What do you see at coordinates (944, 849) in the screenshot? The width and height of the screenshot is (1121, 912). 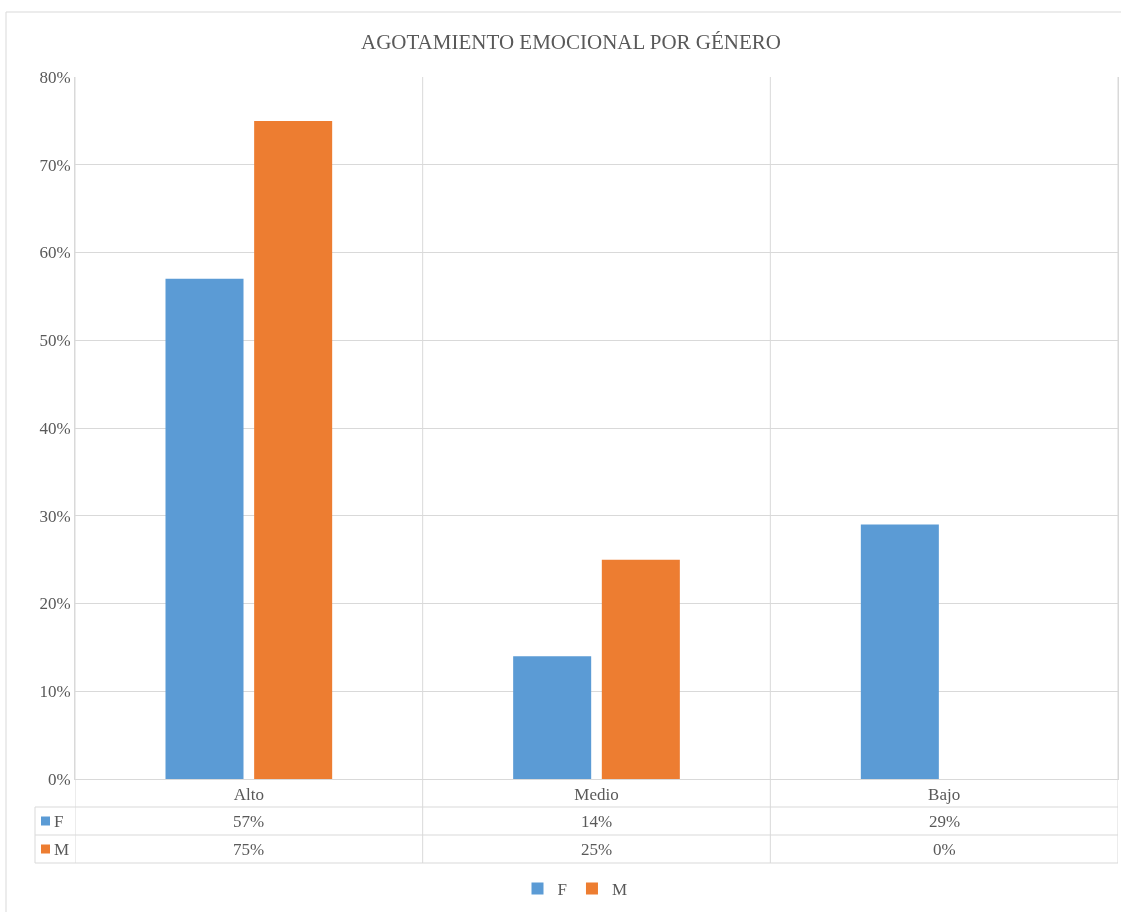 I see `data-label: 0%` at bounding box center [944, 849].